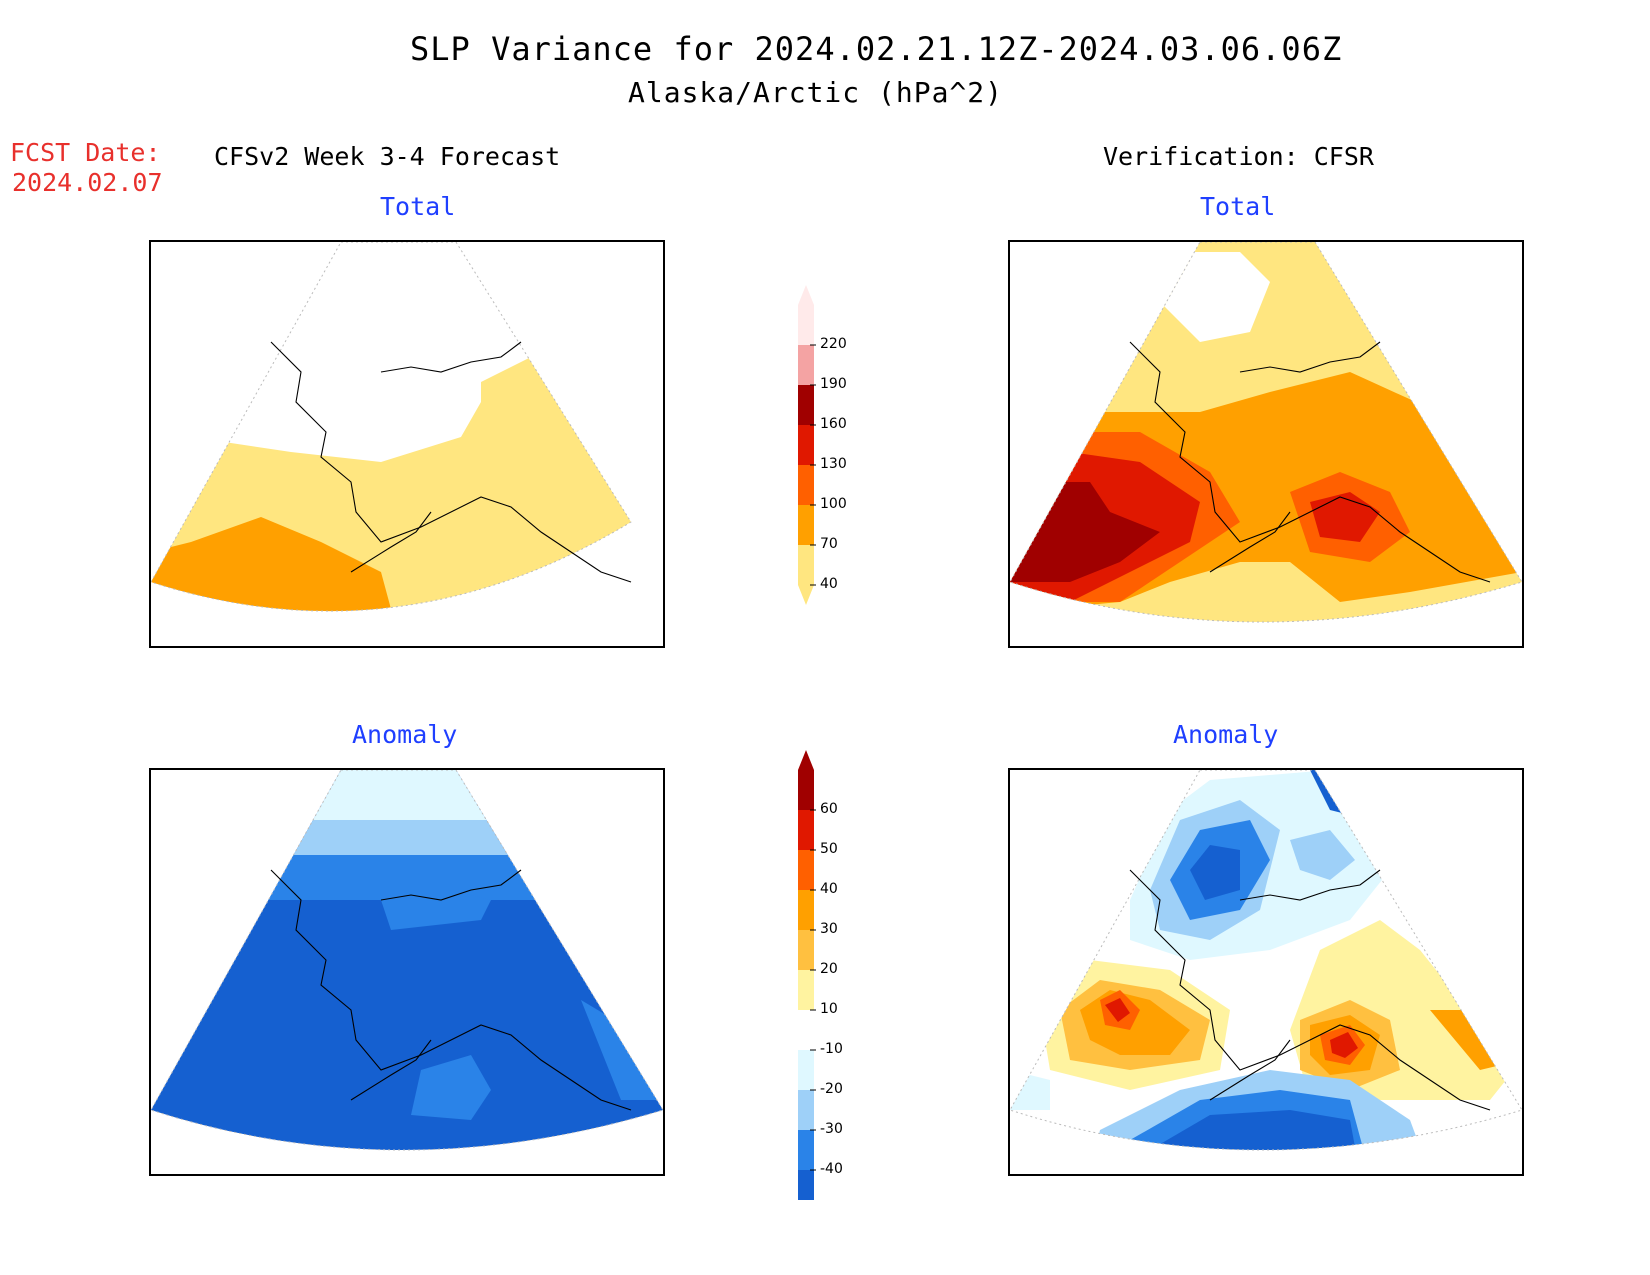 The height and width of the screenshot is (1275, 1650). Describe the element at coordinates (816, 92) in the screenshot. I see `figure-subtitle: Alaska/Arctic (hPa^2)` at that location.